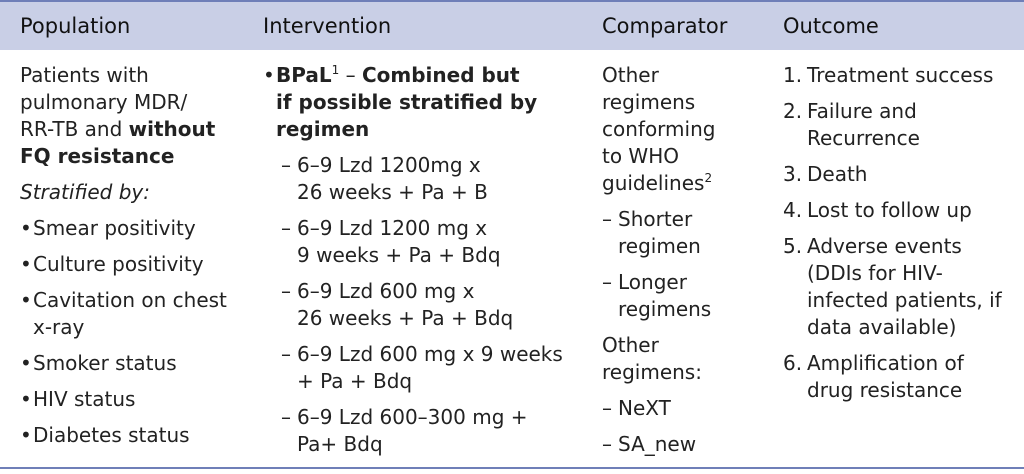 This screenshot has height=474, width=1024. I want to click on list-item: – Shorter regimen, so click(651, 232).